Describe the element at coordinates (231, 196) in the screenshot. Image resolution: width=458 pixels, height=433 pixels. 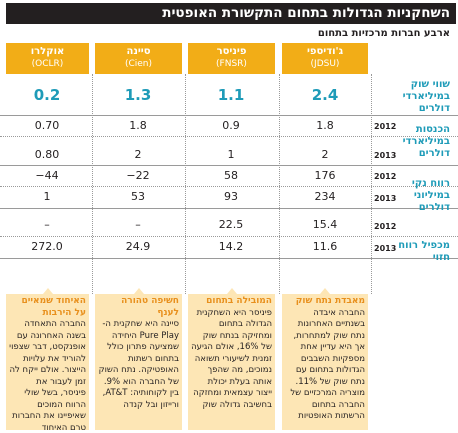
I see `net-profit-2013-value: 93` at that location.